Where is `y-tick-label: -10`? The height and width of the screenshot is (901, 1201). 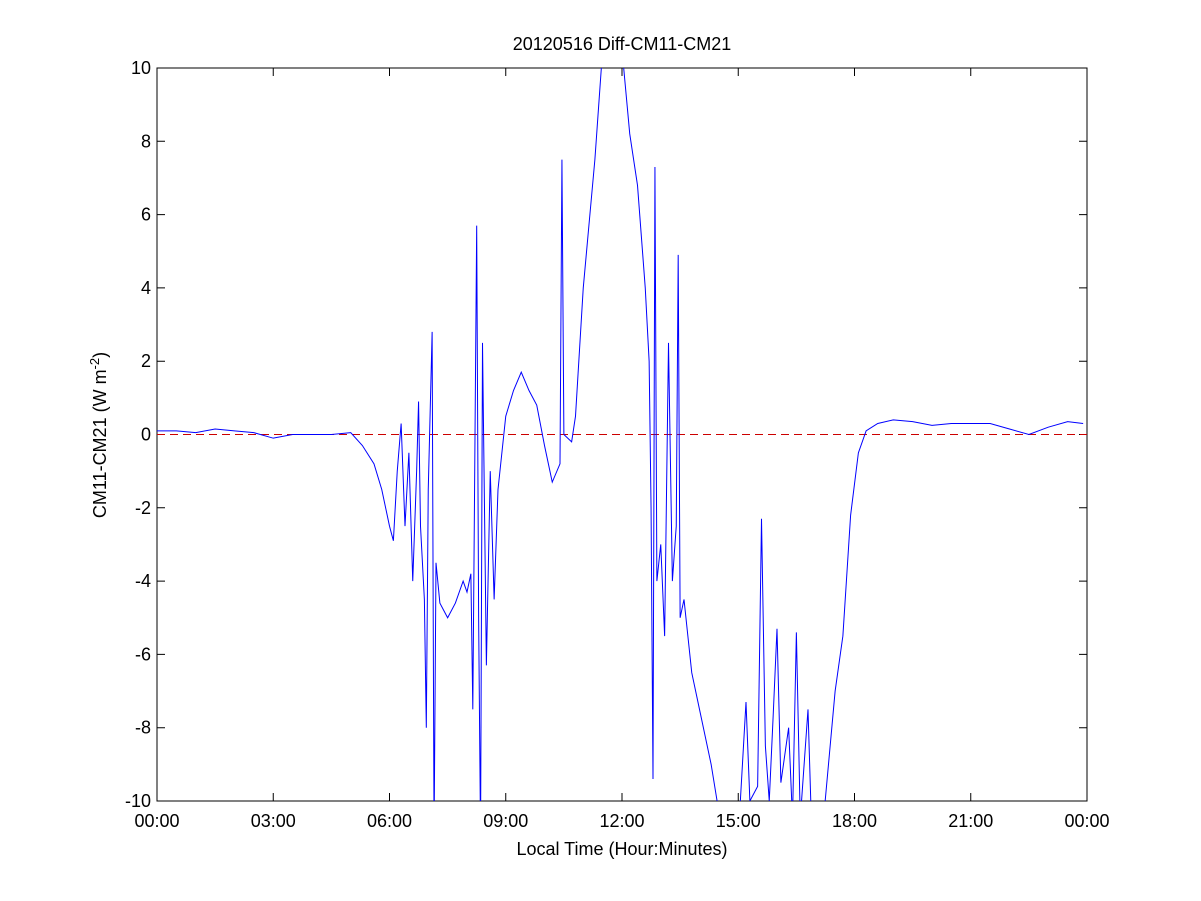
y-tick-label: -10 is located at coordinates (138, 801).